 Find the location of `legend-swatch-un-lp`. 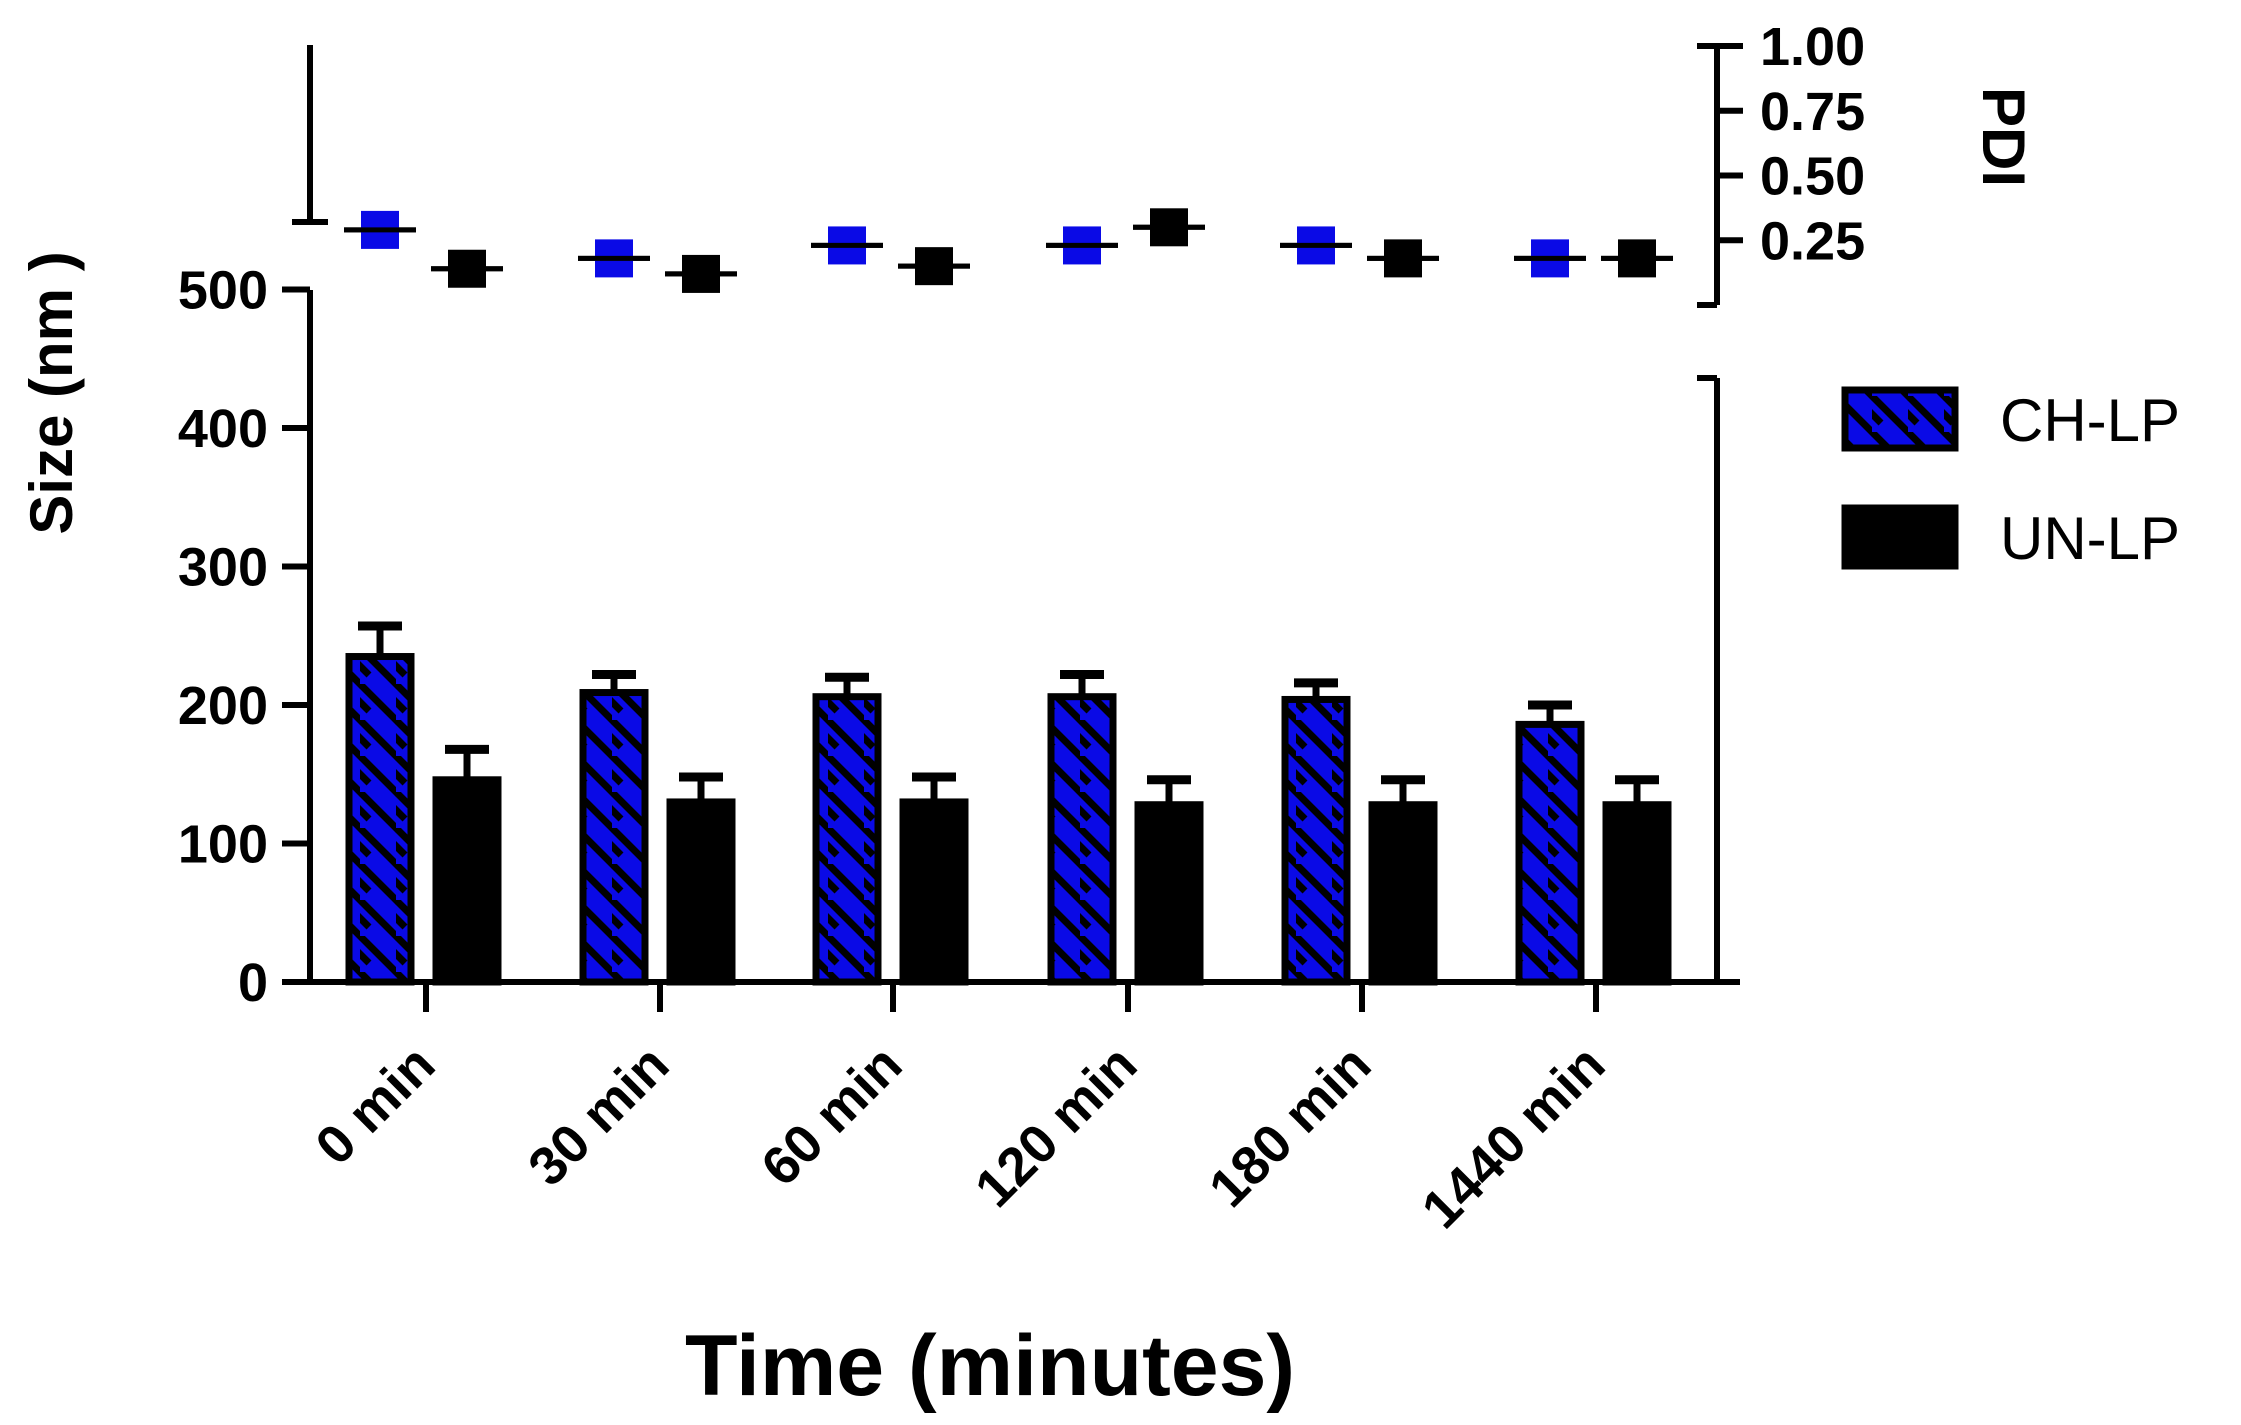

legend-swatch-un-lp is located at coordinates (1900, 537).